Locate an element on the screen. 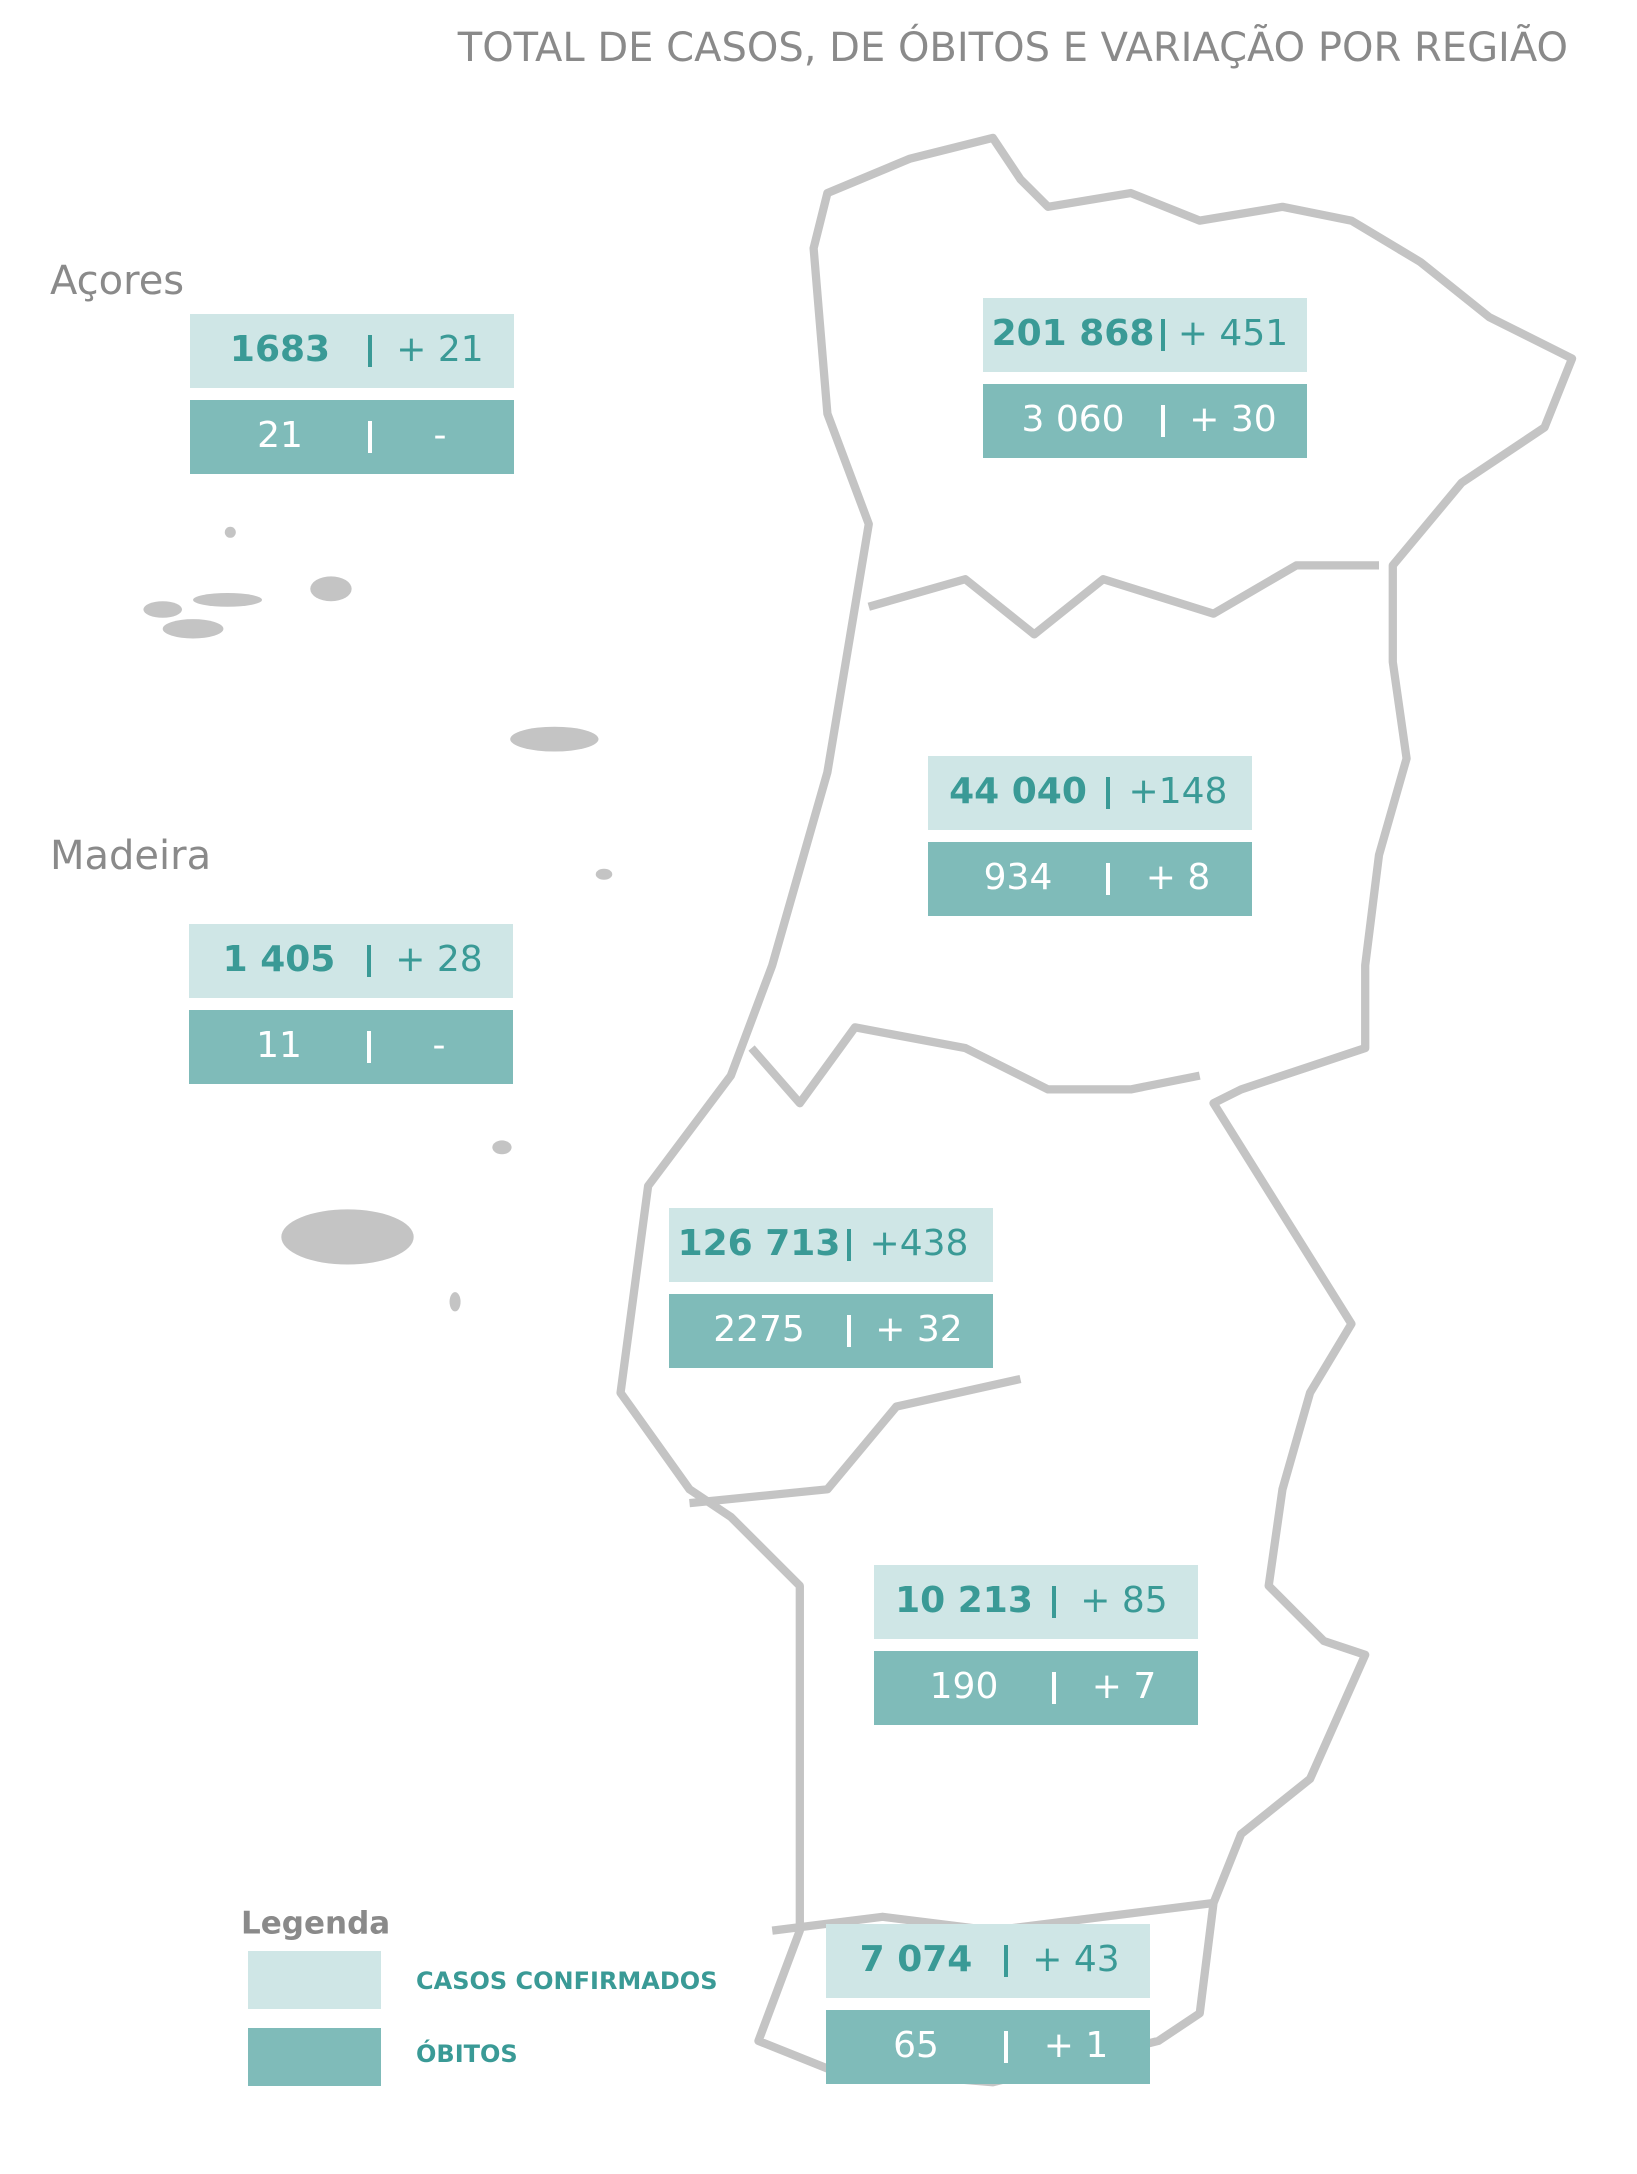 Image resolution: width=1637 pixels, height=2174 pixels. cases: 1 405 is located at coordinates (279, 959).